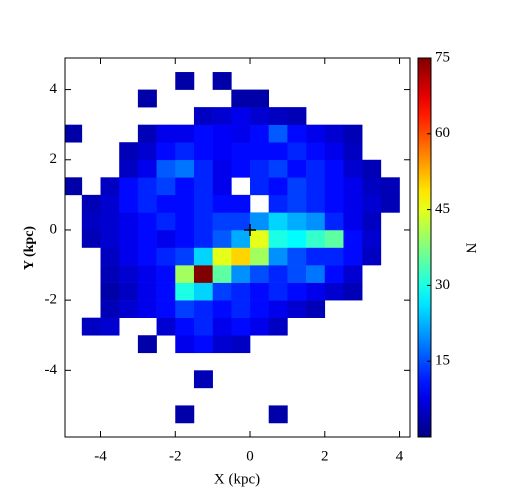  What do you see at coordinates (100, 456) in the screenshot?
I see `x-tick-label: -4` at bounding box center [100, 456].